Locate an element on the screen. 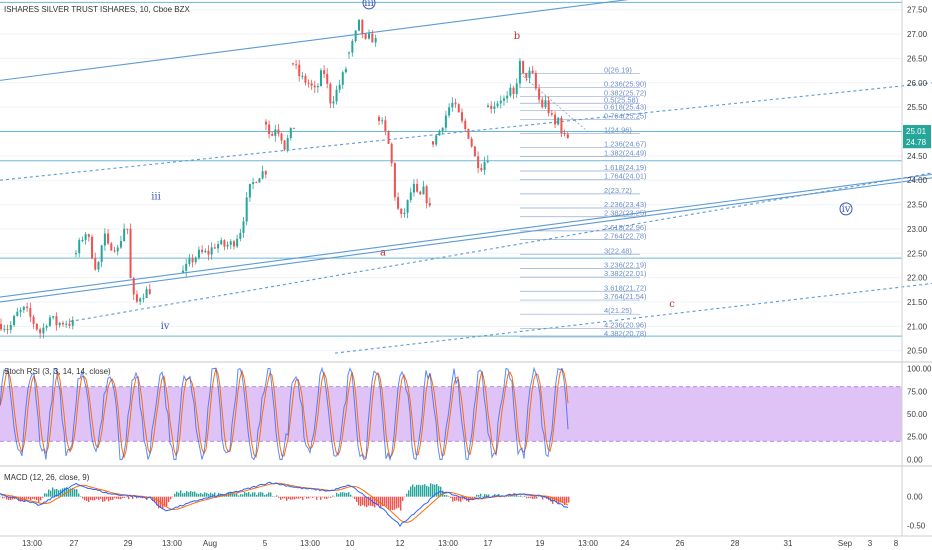  macd-axis: 0.00 -0.50 is located at coordinates (916, 512).